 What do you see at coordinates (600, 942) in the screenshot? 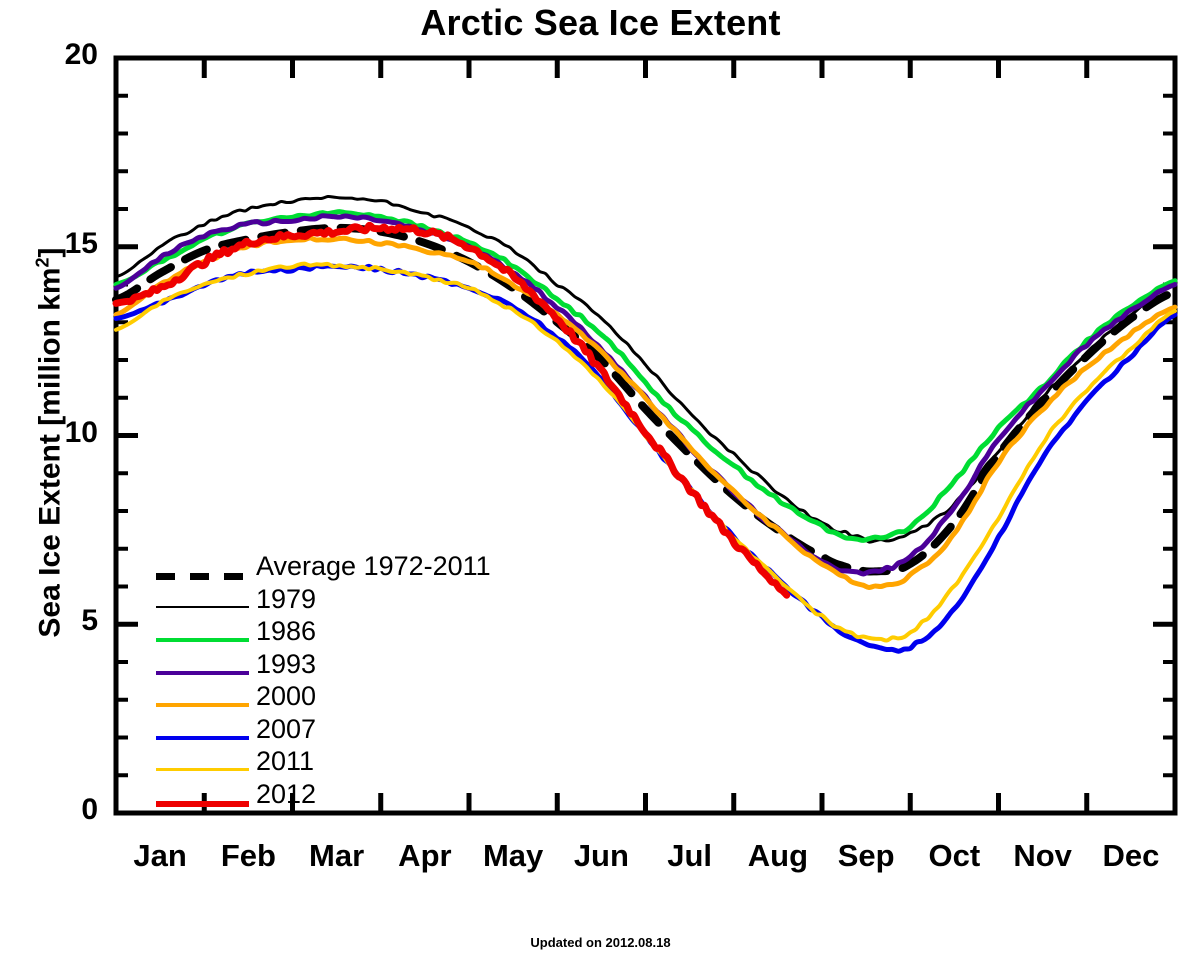
I see `update-note: Updated on 2012.08.18` at bounding box center [600, 942].